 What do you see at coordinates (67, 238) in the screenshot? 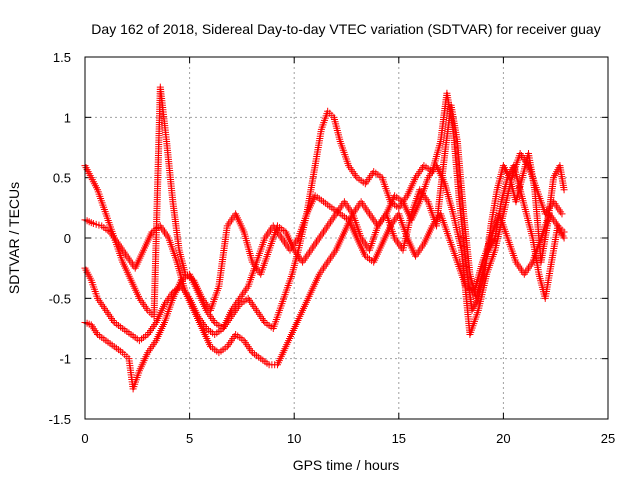
I see `y-tick-label: 0` at bounding box center [67, 238].